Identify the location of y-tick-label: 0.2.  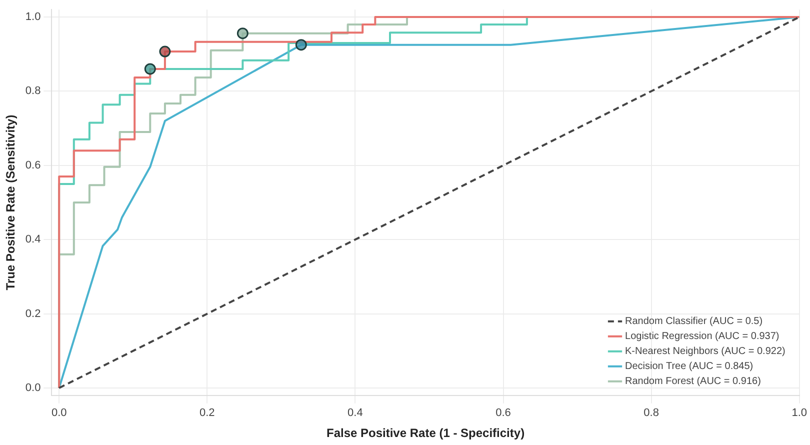
(33, 314).